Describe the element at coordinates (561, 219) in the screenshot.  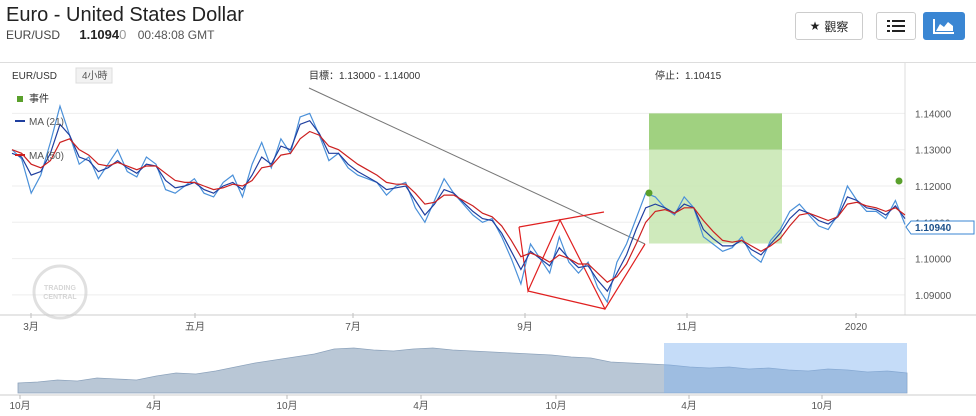
I see `pattern-upper-line` at that location.